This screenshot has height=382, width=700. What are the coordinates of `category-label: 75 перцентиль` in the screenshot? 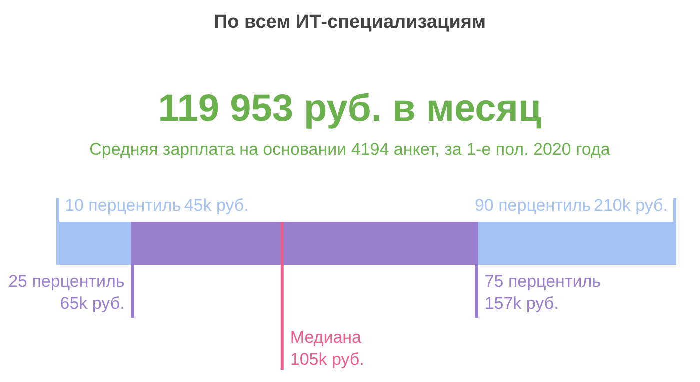 It's located at (543, 281).